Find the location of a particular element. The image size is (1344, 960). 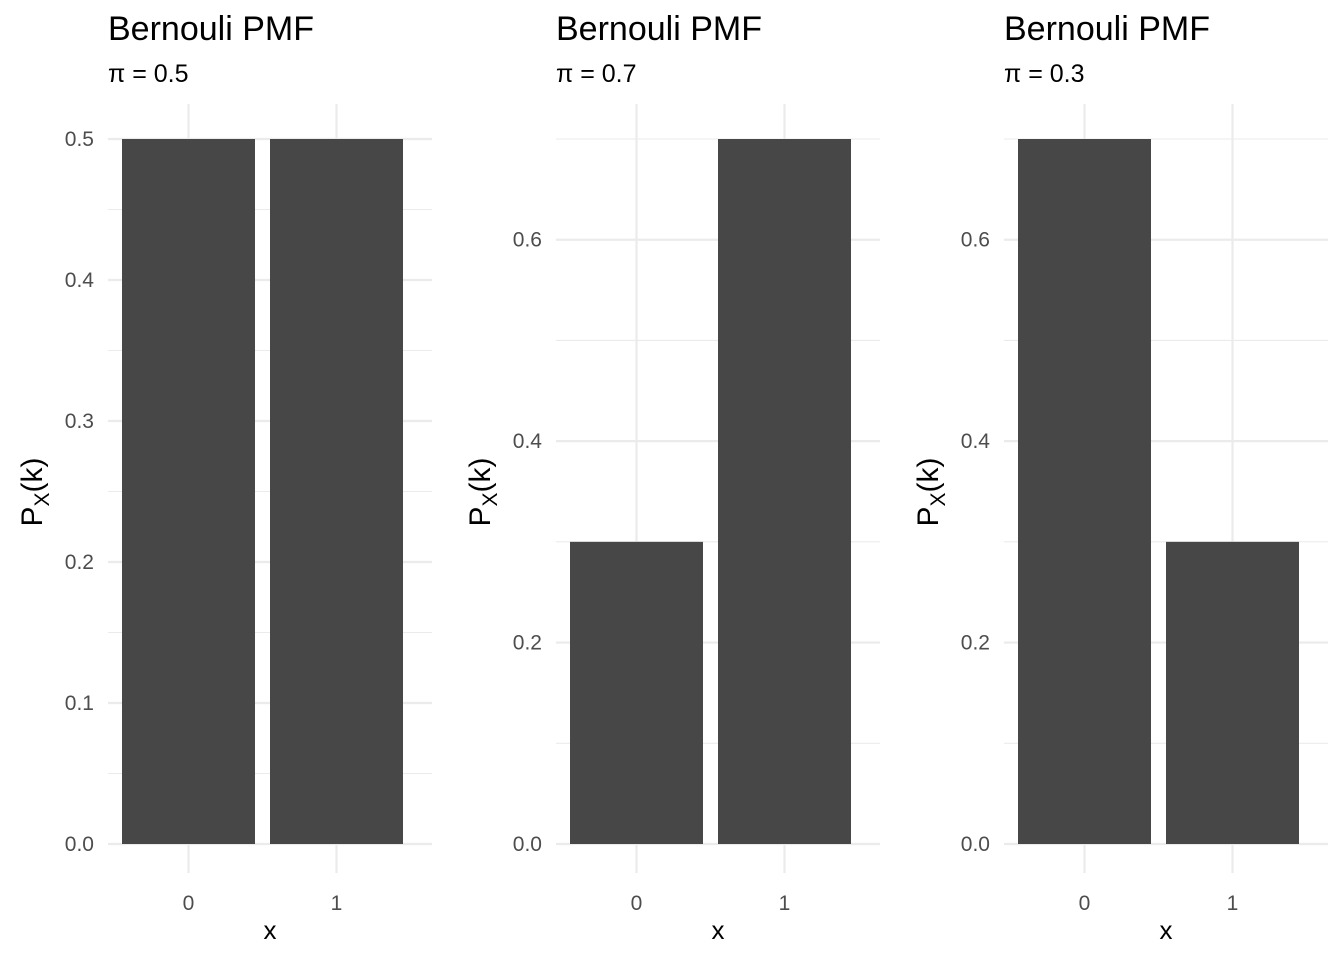

chart-subtitle: π = 0.5 is located at coordinates (148, 74).